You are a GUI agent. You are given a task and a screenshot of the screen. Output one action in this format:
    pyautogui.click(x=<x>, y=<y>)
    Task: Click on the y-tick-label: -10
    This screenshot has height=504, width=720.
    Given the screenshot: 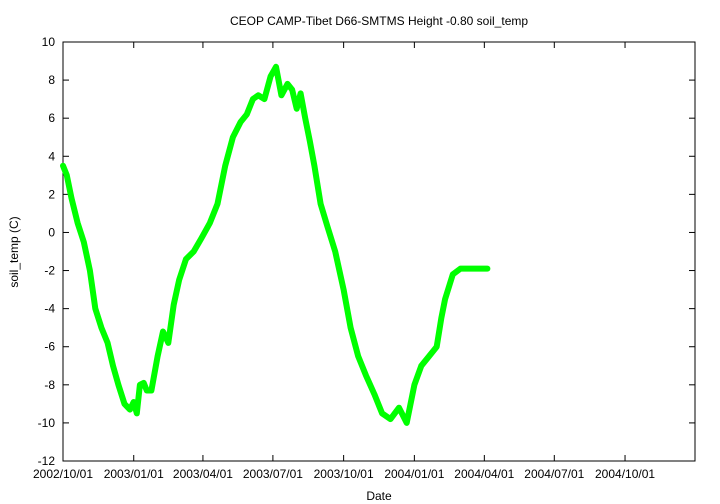 What is the action you would take?
    pyautogui.click(x=47, y=423)
    